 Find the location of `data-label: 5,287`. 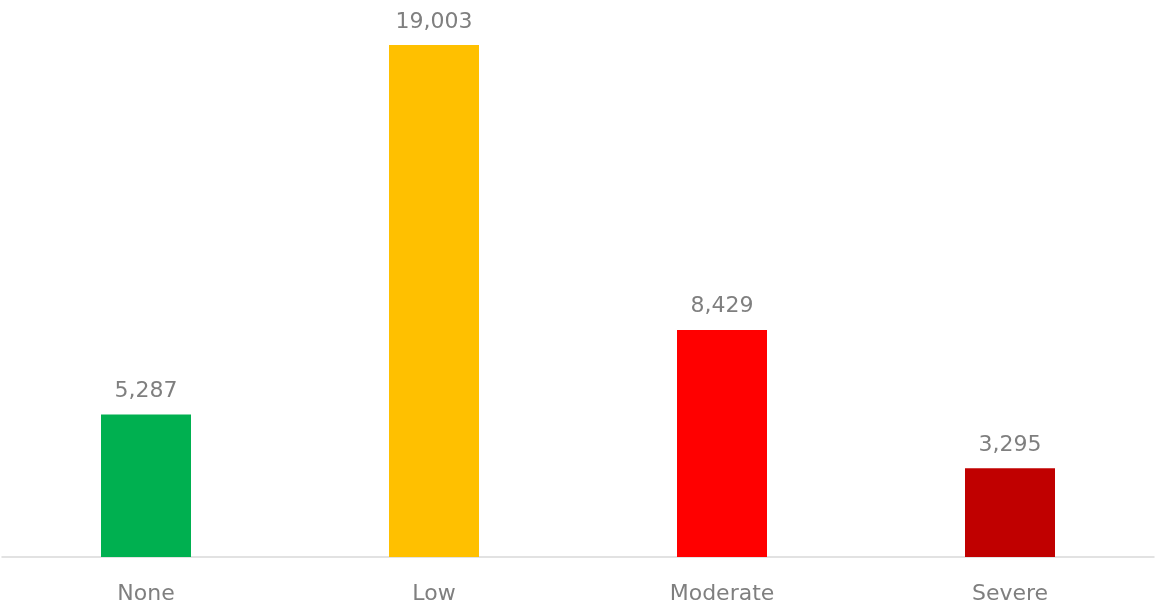

data-label: 5,287 is located at coordinates (146, 390).